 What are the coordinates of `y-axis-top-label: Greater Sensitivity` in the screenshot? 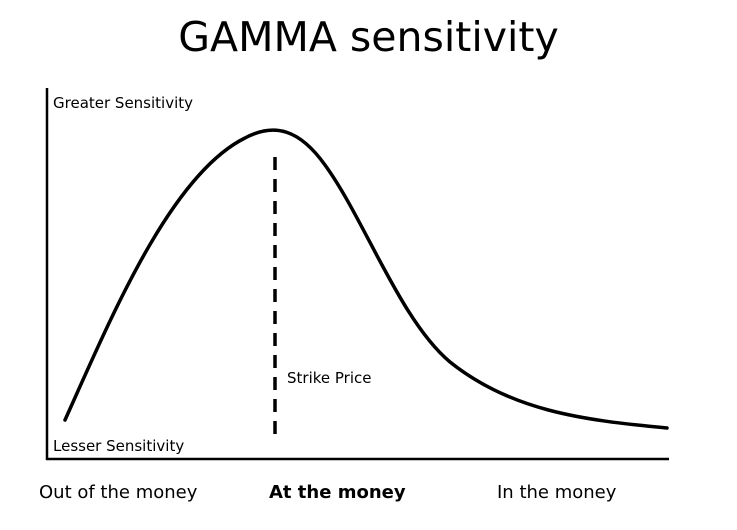 It's located at (123, 103).